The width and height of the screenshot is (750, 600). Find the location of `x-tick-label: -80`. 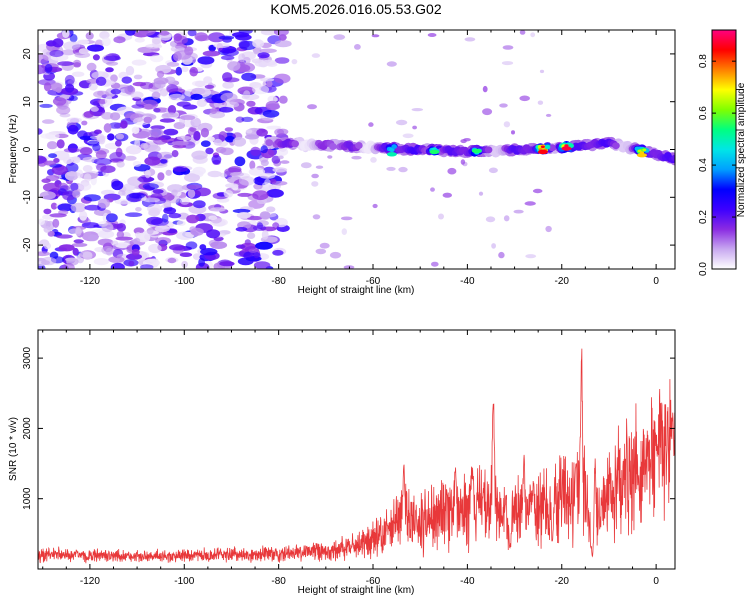

x-tick-label: -80 is located at coordinates (278, 281).